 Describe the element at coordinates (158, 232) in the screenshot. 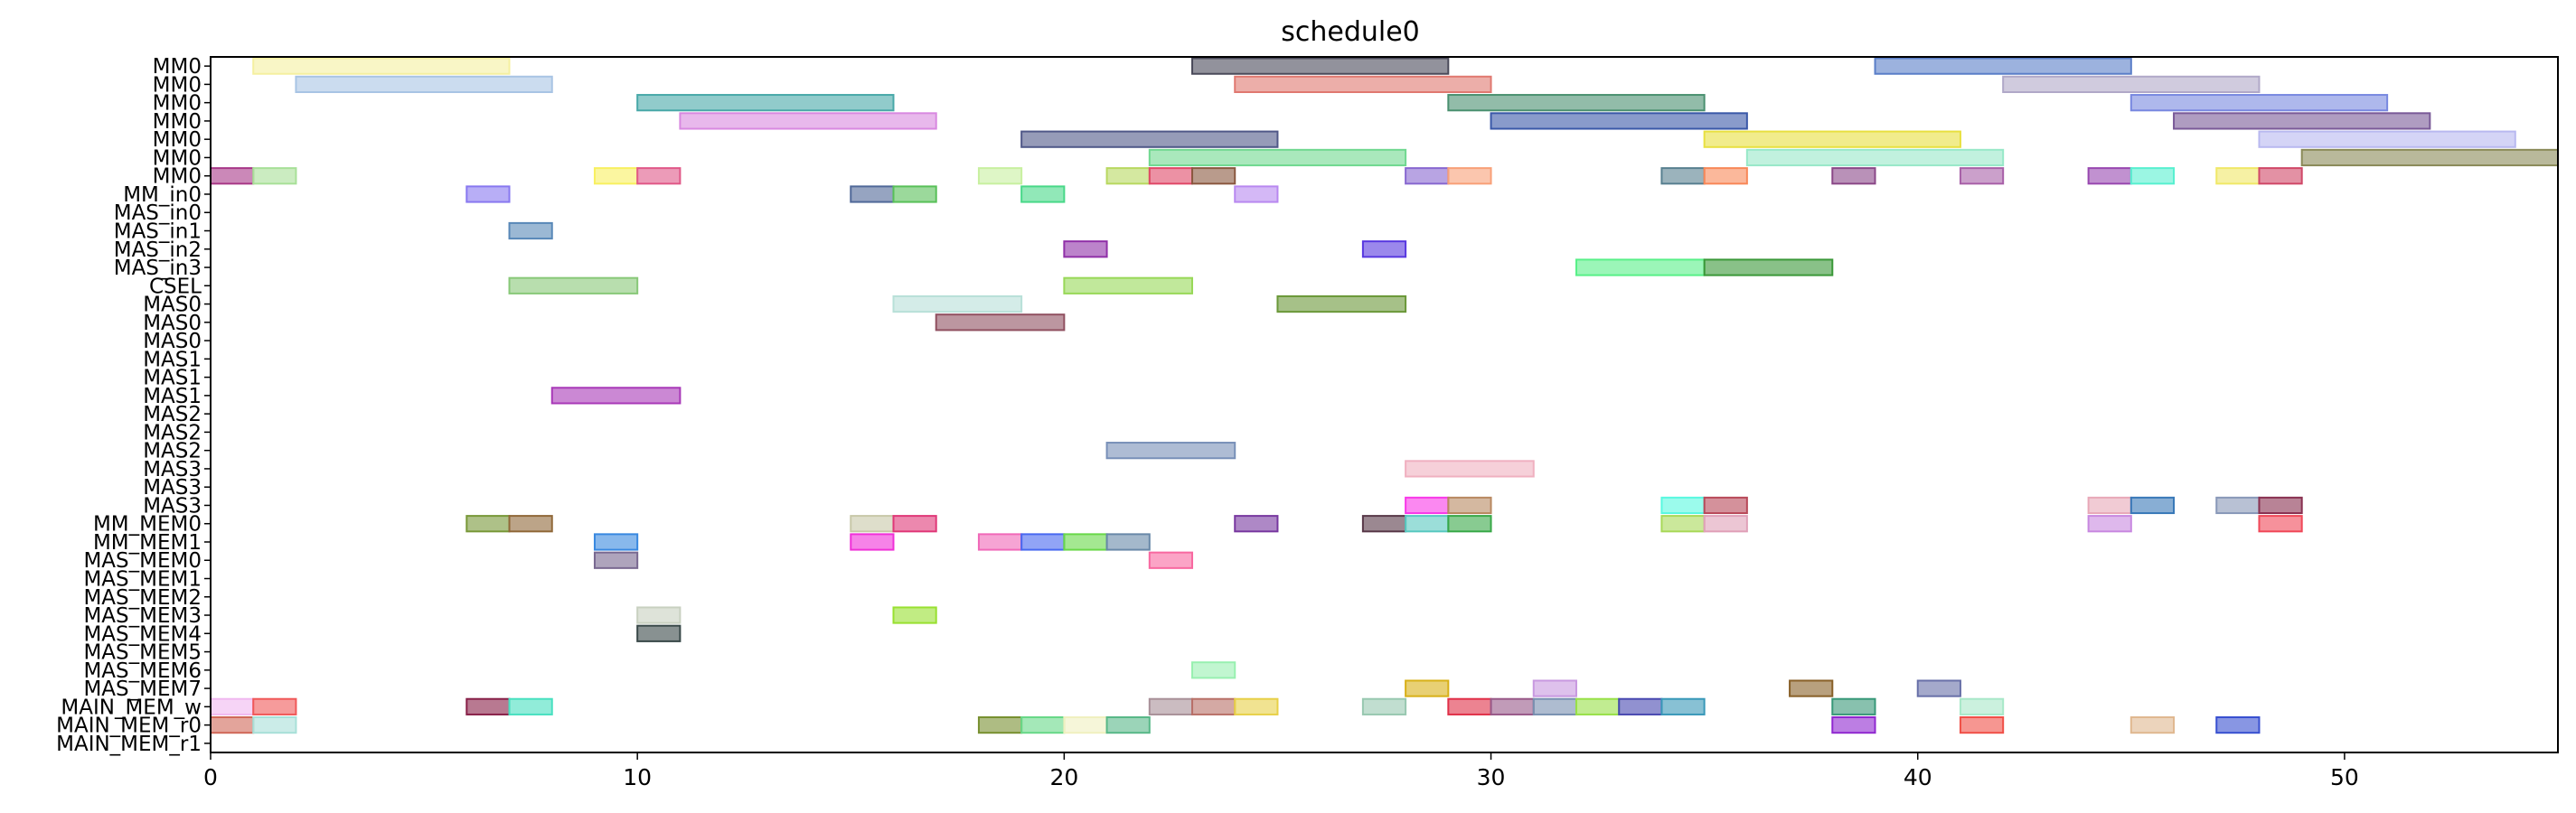

I see `y-tick-label: MAS_in1` at that location.